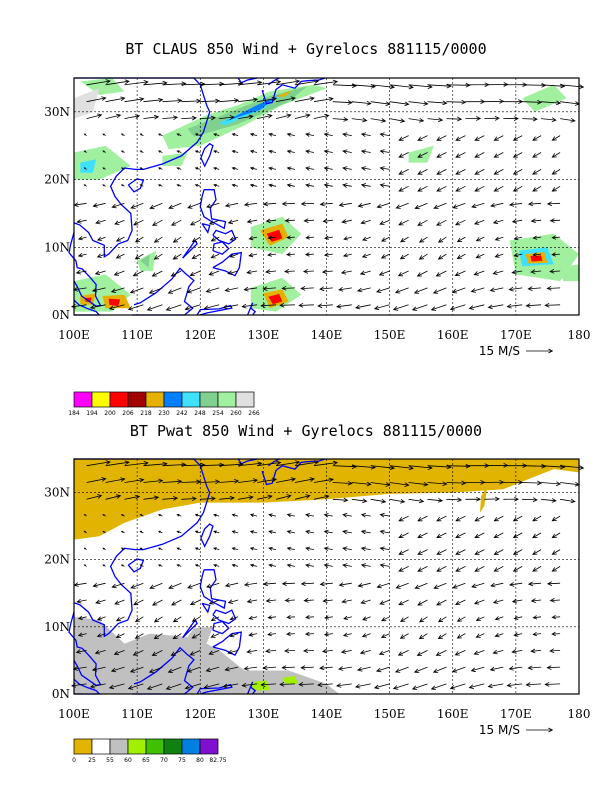 The height and width of the screenshot is (792, 612). What do you see at coordinates (83, 746) in the screenshot?
I see `colorbar-swatch` at bounding box center [83, 746].